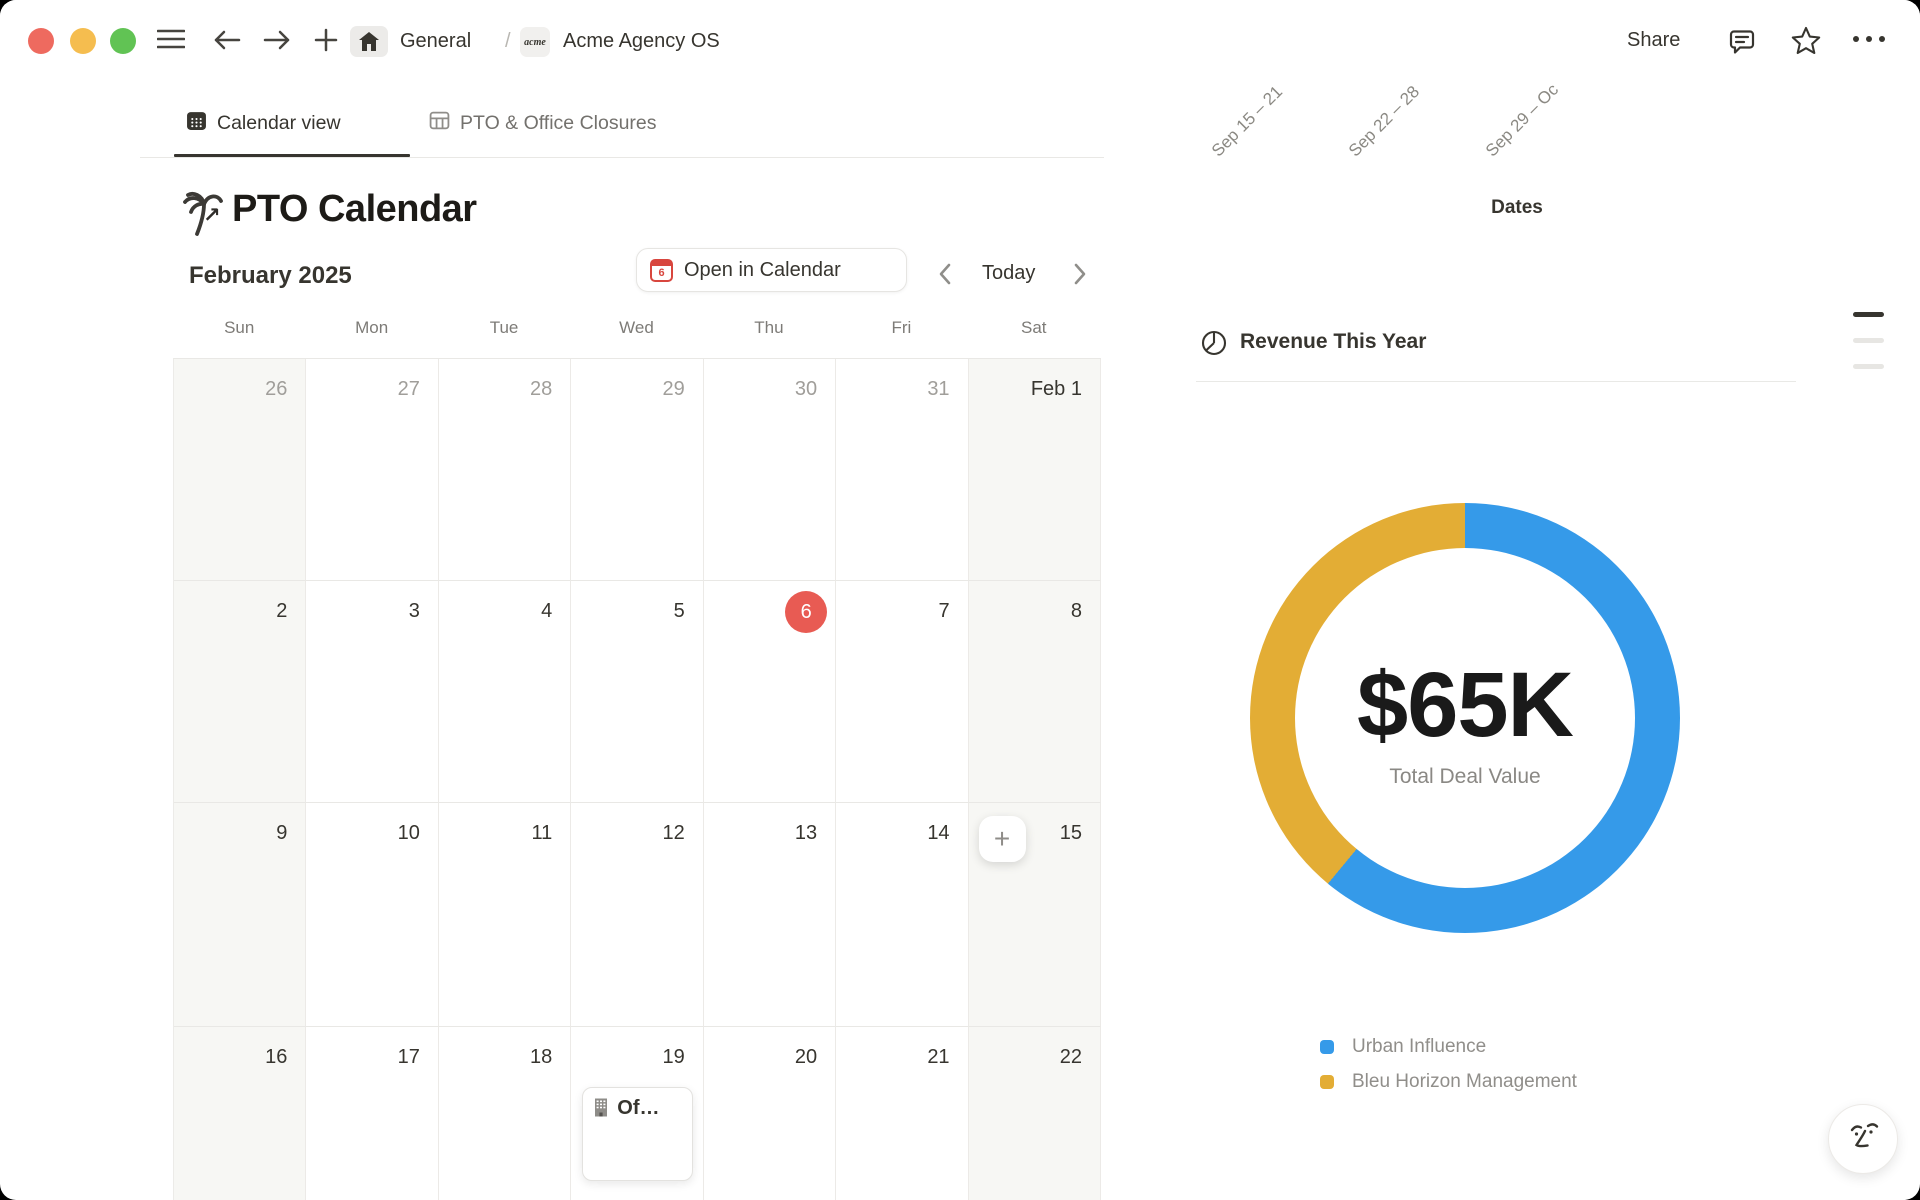  I want to click on weekday-label: Mon, so click(372, 327).